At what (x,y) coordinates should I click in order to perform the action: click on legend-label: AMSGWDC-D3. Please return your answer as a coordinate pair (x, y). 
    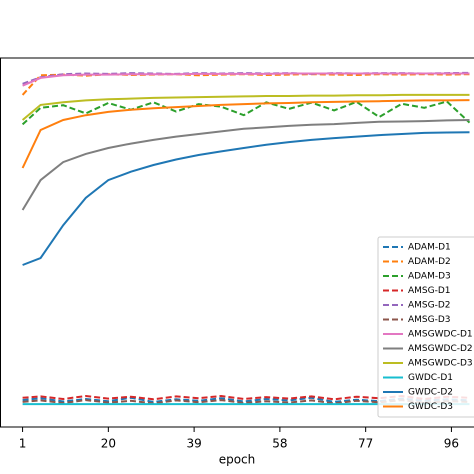
    Looking at the image, I should click on (440, 364).